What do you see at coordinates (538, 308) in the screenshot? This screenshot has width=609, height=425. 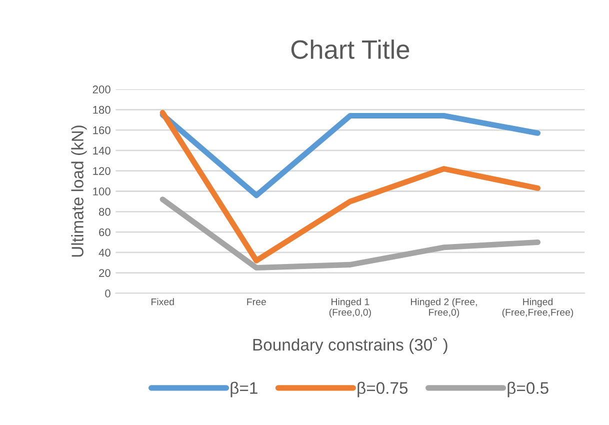 I see `x-tick-label: Hinged (Free,Free,Free)` at bounding box center [538, 308].